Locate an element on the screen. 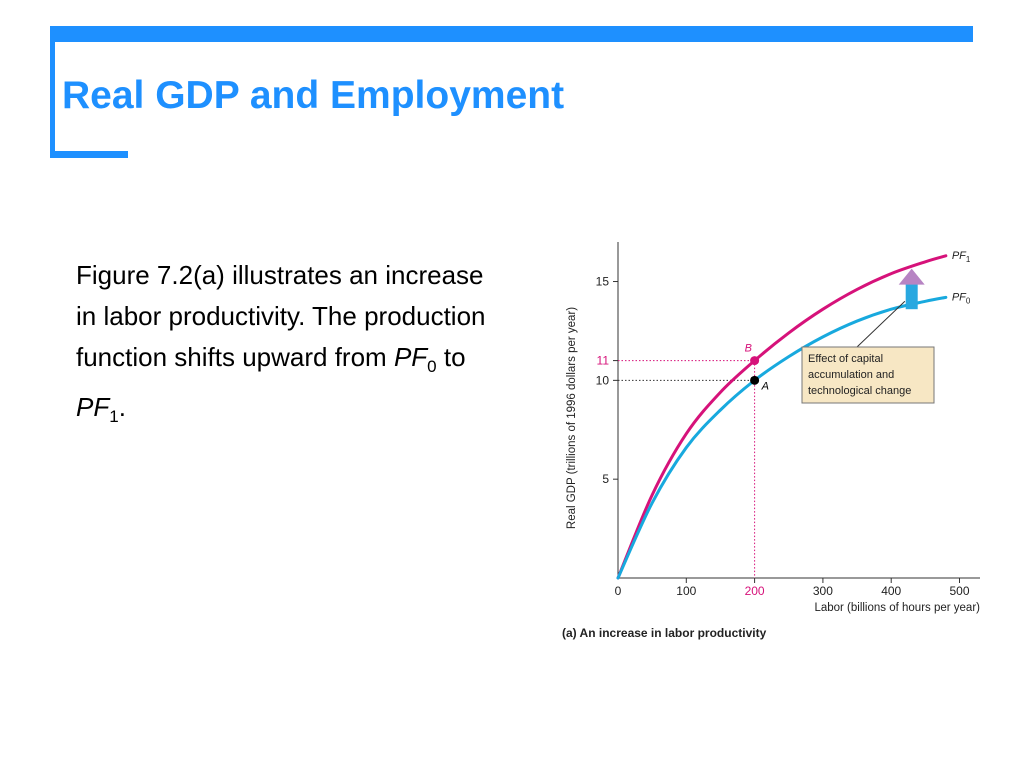 Image resolution: width=1024 pixels, height=768 pixels. y-tick-label: 15 is located at coordinates (603, 282).